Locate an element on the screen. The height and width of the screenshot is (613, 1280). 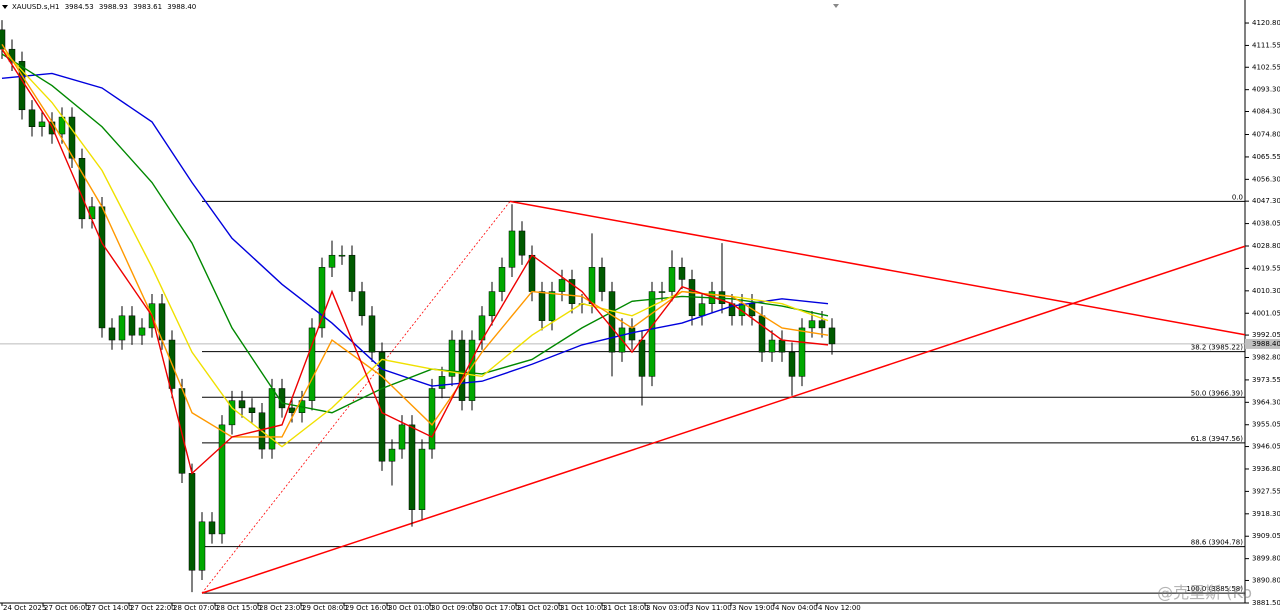
x-tick-label: 31 Oct 02:00 is located at coordinates (540, 608).